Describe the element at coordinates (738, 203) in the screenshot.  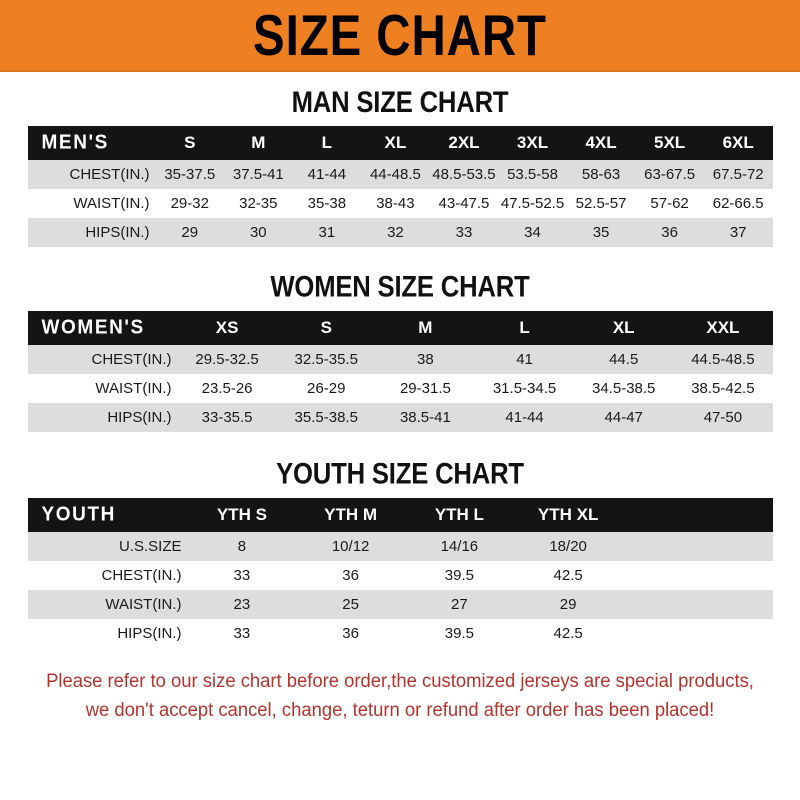
I see `men-cell: 62-66.5` at that location.